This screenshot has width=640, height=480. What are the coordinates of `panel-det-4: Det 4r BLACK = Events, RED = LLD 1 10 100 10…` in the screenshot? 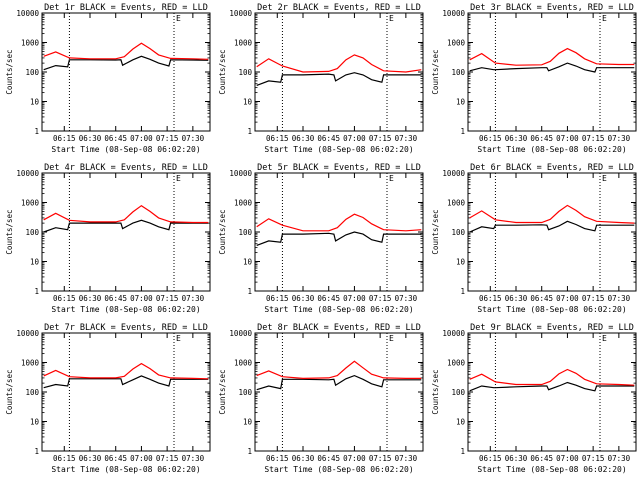 It's located at (108, 238).